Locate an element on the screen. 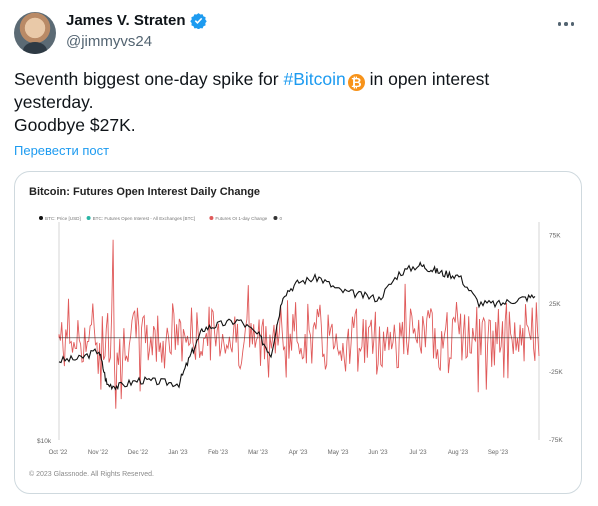  x-tick-label: Feb '23 is located at coordinates (218, 453).